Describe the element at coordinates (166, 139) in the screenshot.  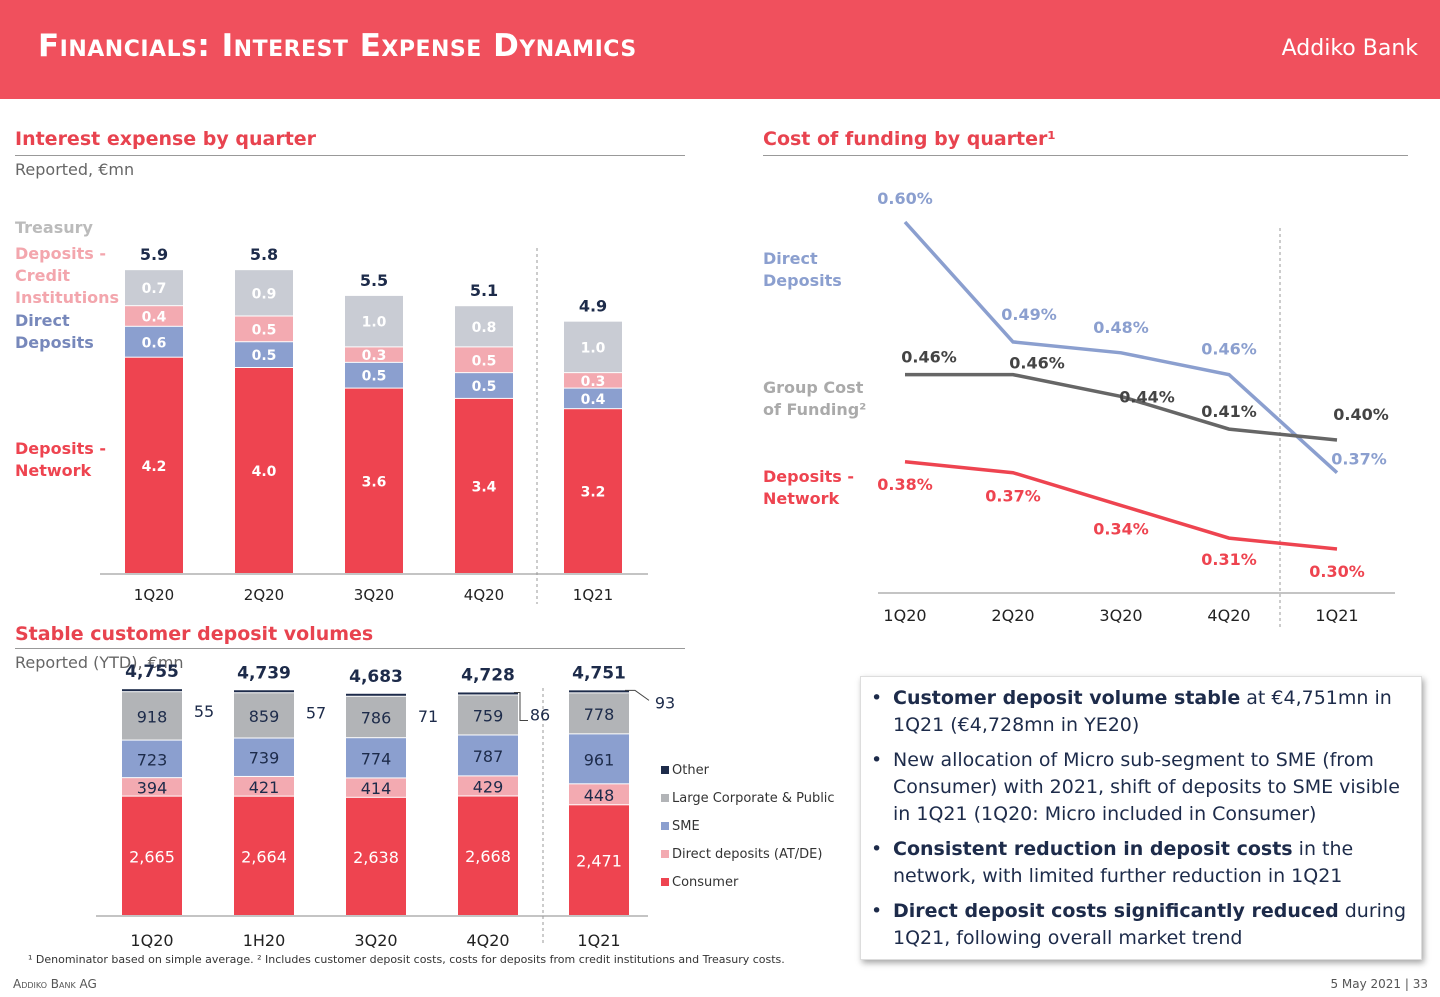
I see `interest-section-title: Interest expense by quarter` at that location.